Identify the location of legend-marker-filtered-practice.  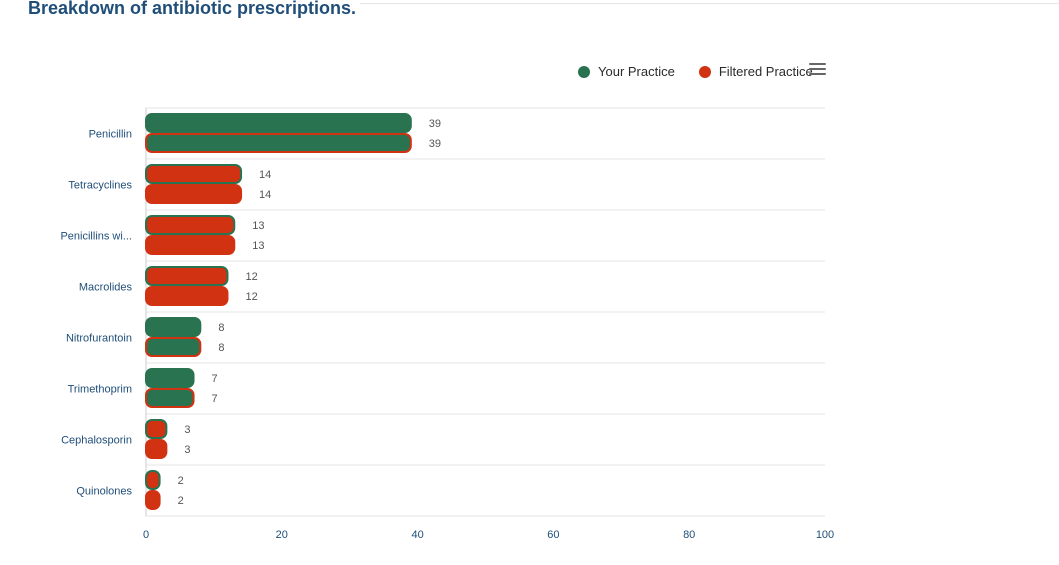
(704, 71).